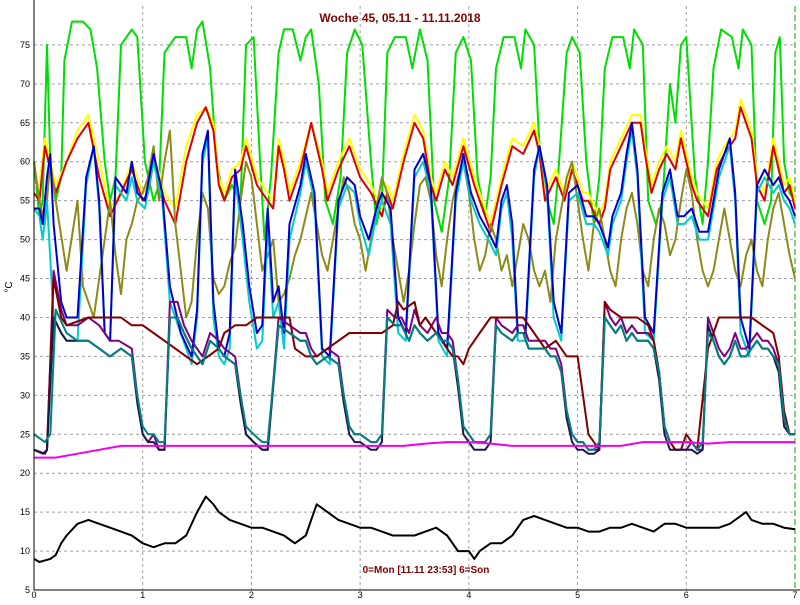 Image resolution: width=800 pixels, height=605 pixels. I want to click on x-tick-label: 5, so click(577, 595).